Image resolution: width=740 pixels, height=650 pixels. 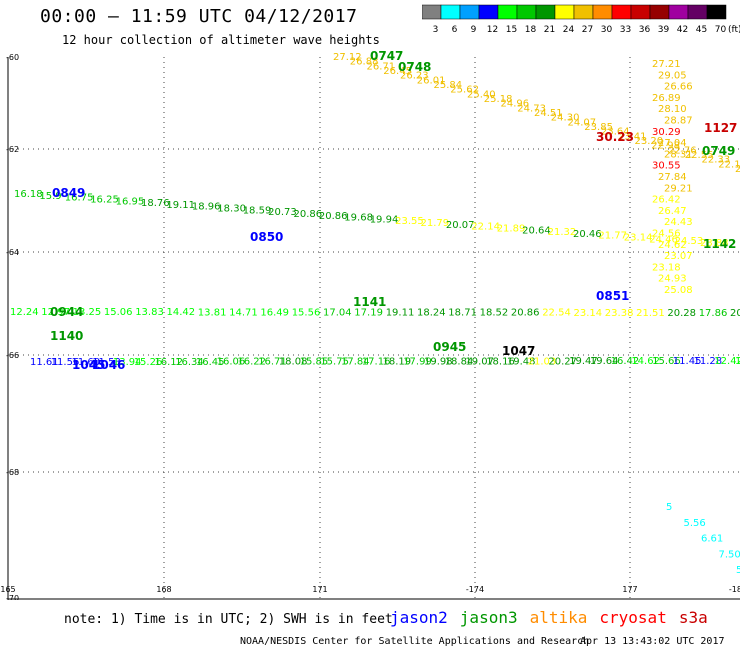 What do you see at coordinates (462, 313) in the screenshot?
I see `wave-height-value: 18.71` at bounding box center [462, 313].